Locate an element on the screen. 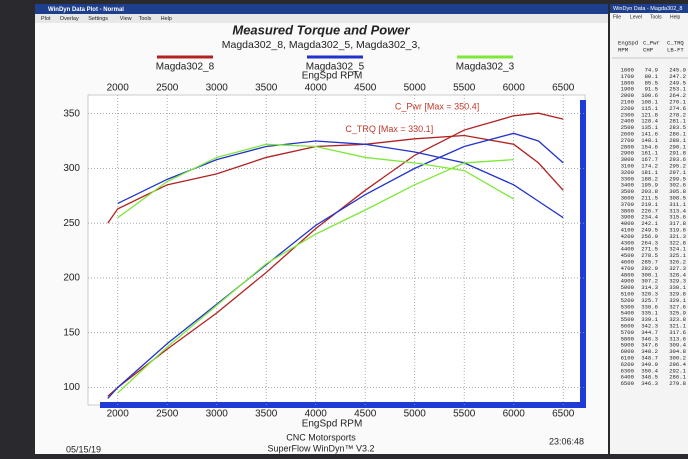 The height and width of the screenshot is (459, 688). table-header: C_Pwr is located at coordinates (651, 42).